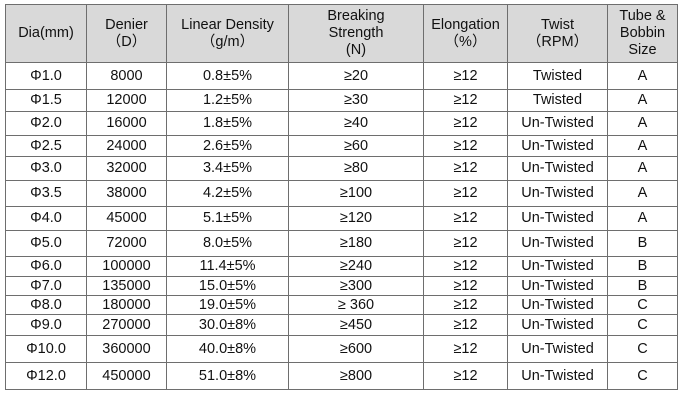 This screenshot has height=403, width=680. I want to click on cell-denier: 24000, so click(126, 146).